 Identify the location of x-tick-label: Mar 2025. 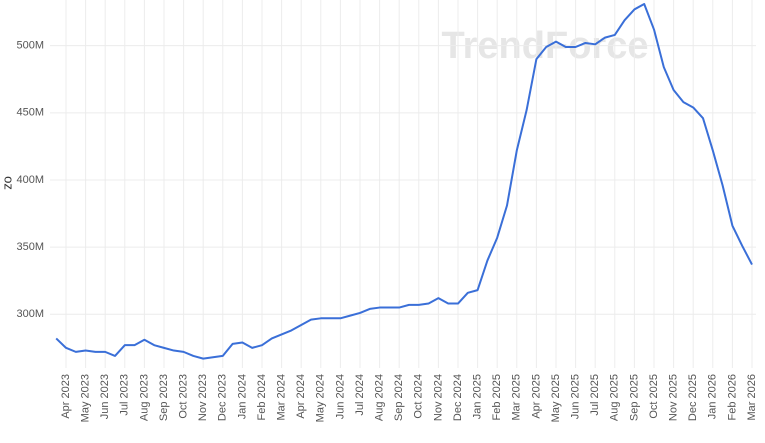
(517, 397).